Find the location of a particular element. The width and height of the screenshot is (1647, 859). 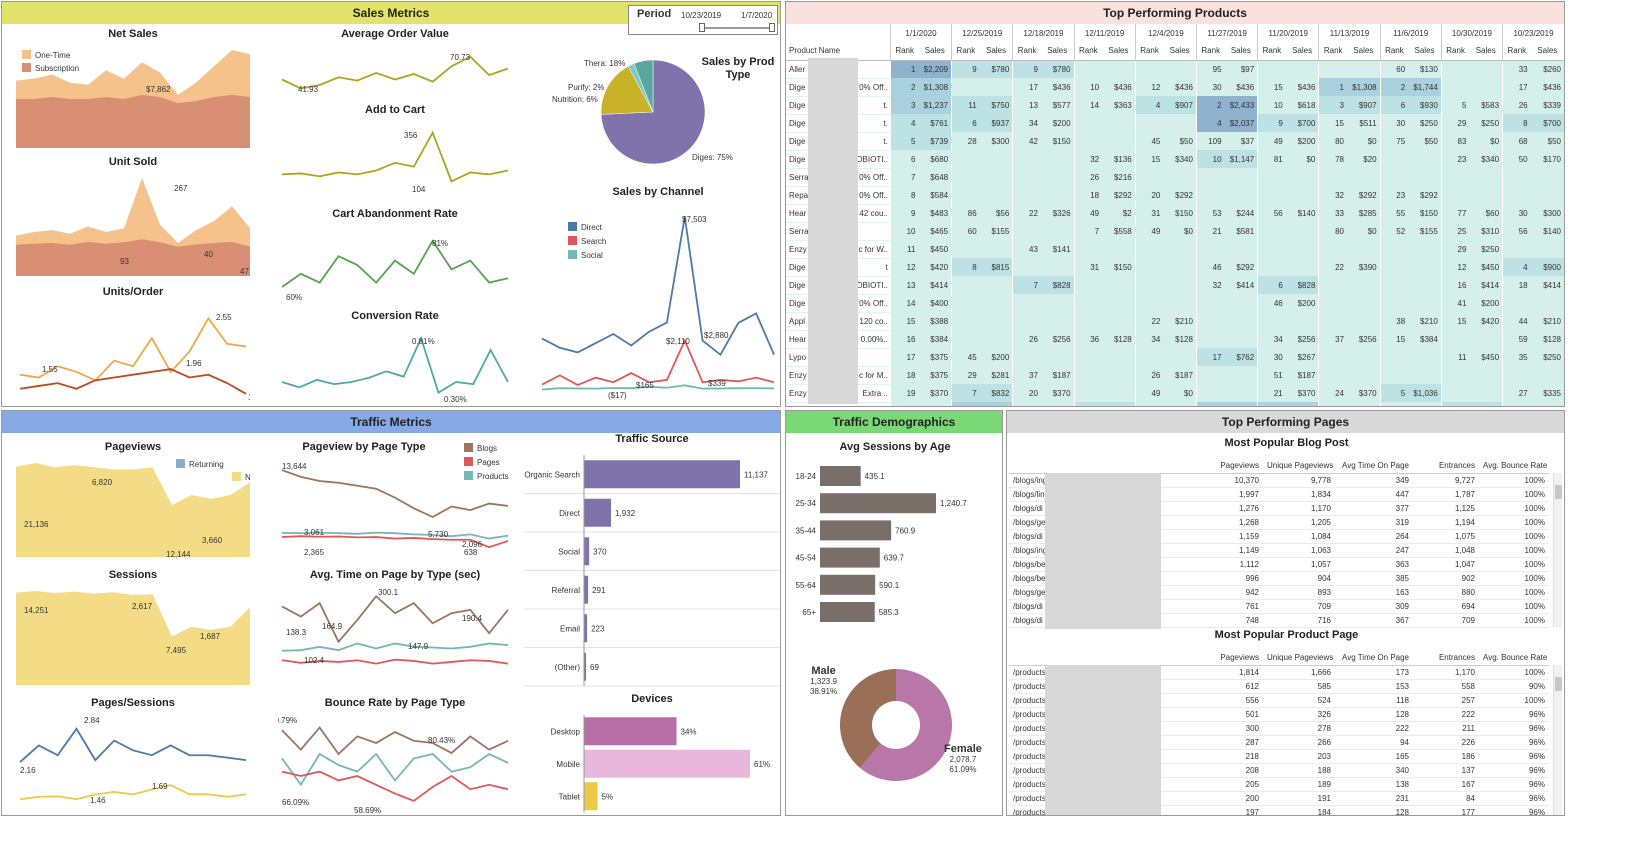

sales-cell: $1,584 is located at coordinates (1302, 404).